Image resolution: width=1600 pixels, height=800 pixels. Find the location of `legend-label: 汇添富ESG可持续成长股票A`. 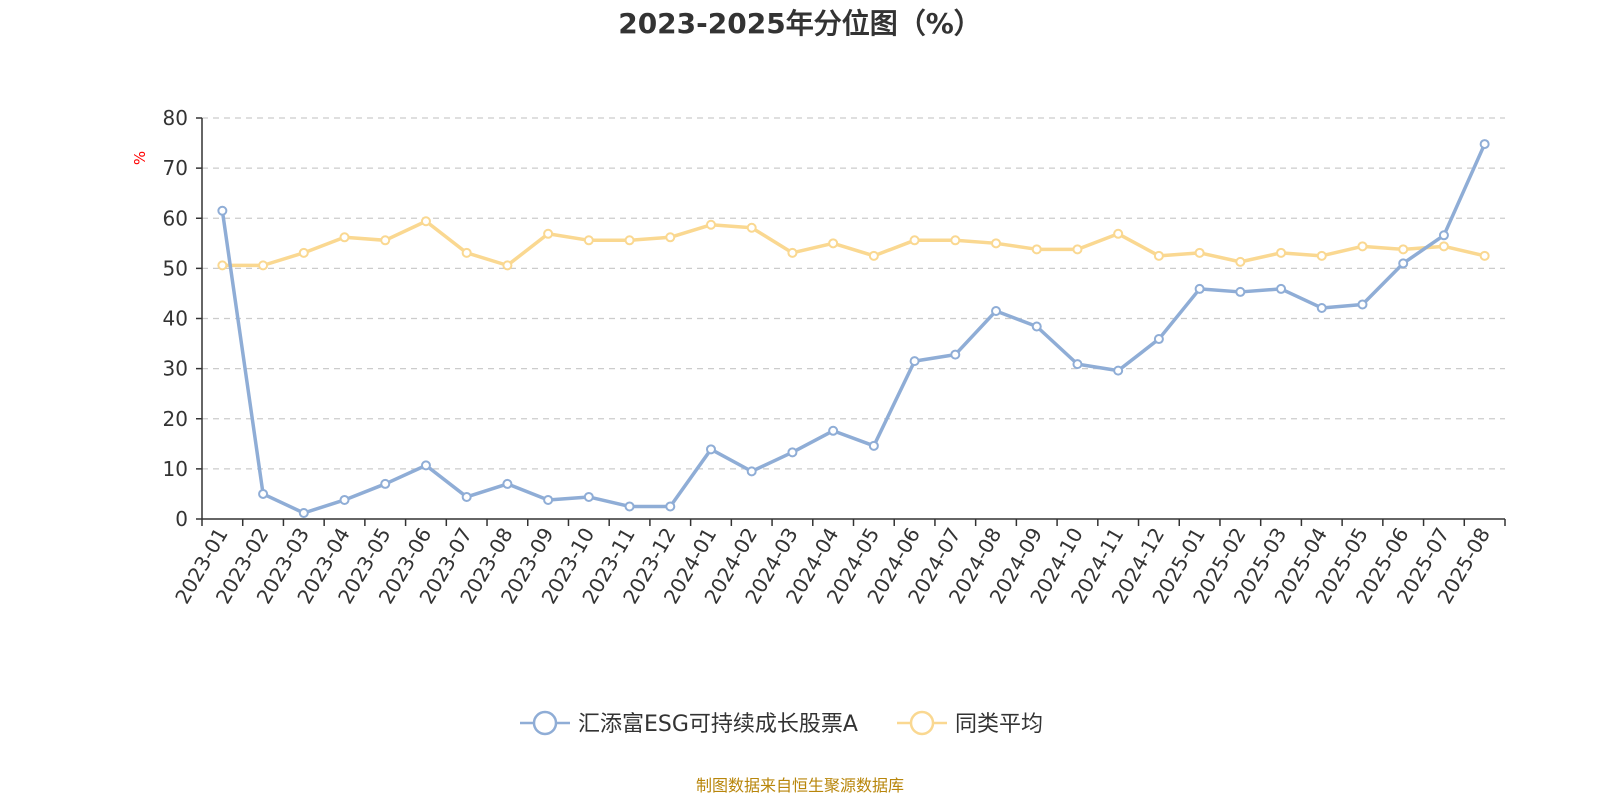

legend-label: 汇添富ESG可持续成长股票A is located at coordinates (718, 724).